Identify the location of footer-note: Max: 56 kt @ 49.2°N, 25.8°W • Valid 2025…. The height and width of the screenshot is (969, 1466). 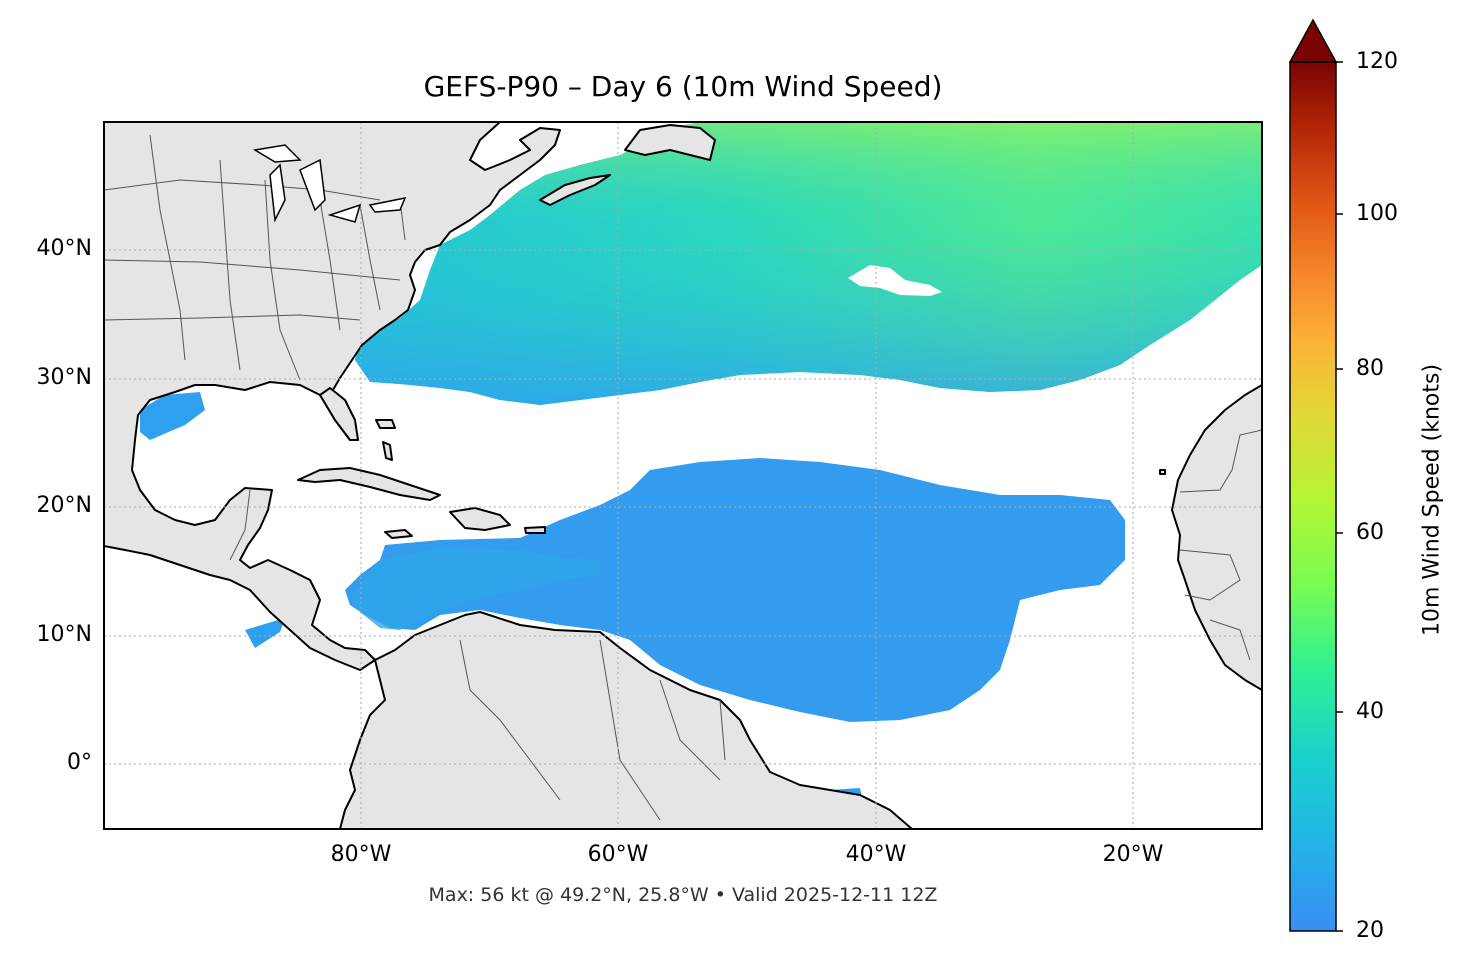
(683, 895).